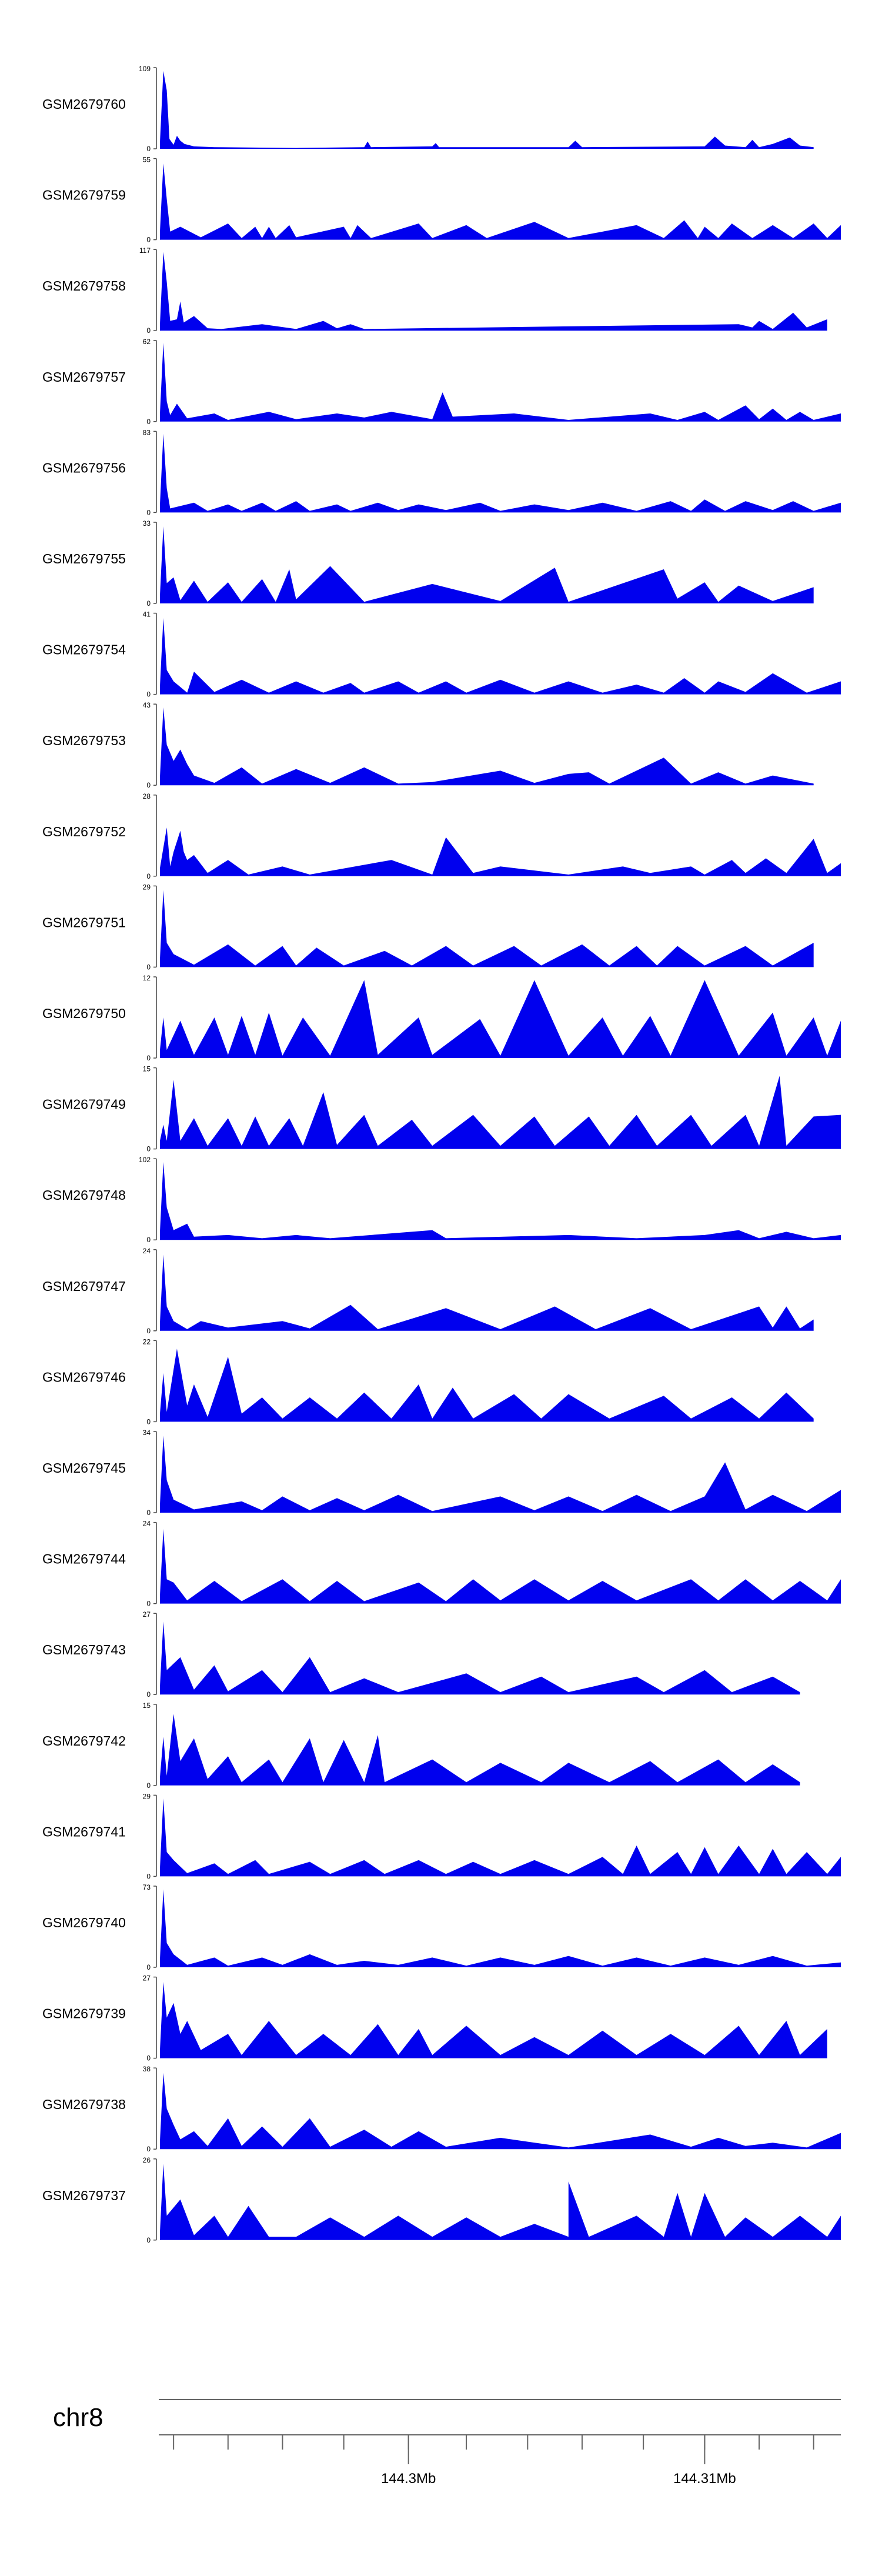 This screenshot has width=882, height=2576. I want to click on track-GSM2679752: GSM2679752 28 0, so click(441, 836).